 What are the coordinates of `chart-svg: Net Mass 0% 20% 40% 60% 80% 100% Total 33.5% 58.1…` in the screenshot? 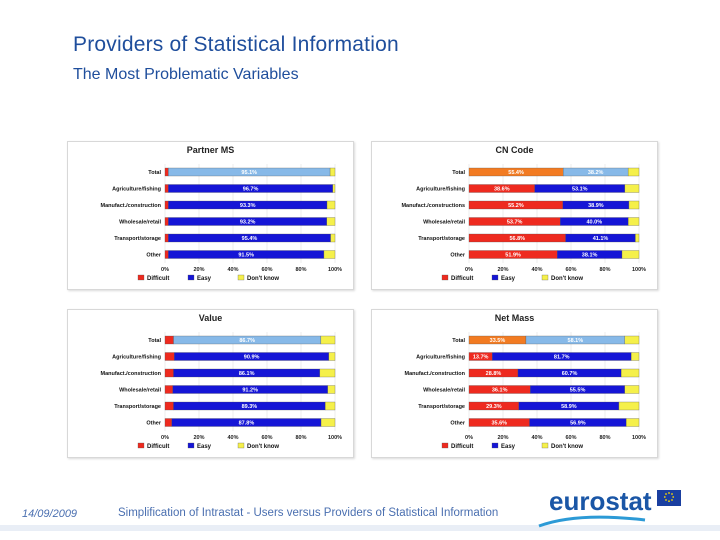 It's located at (525, 381).